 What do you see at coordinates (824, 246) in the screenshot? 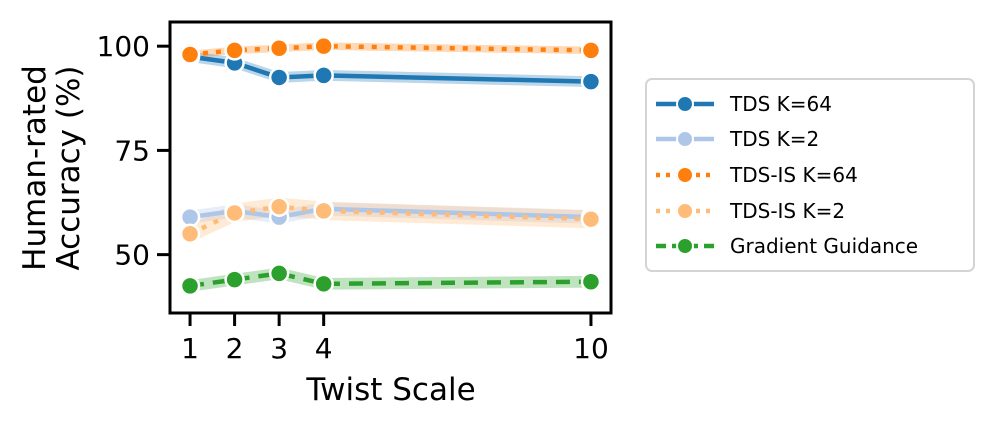
I see `legend-label: Gradient Guidance` at bounding box center [824, 246].